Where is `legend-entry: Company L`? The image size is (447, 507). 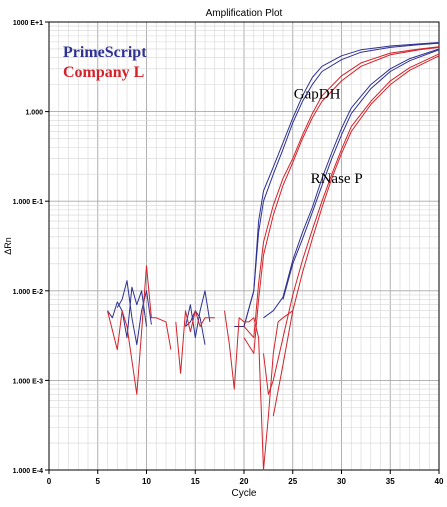
legend-entry: Company L is located at coordinates (103, 72).